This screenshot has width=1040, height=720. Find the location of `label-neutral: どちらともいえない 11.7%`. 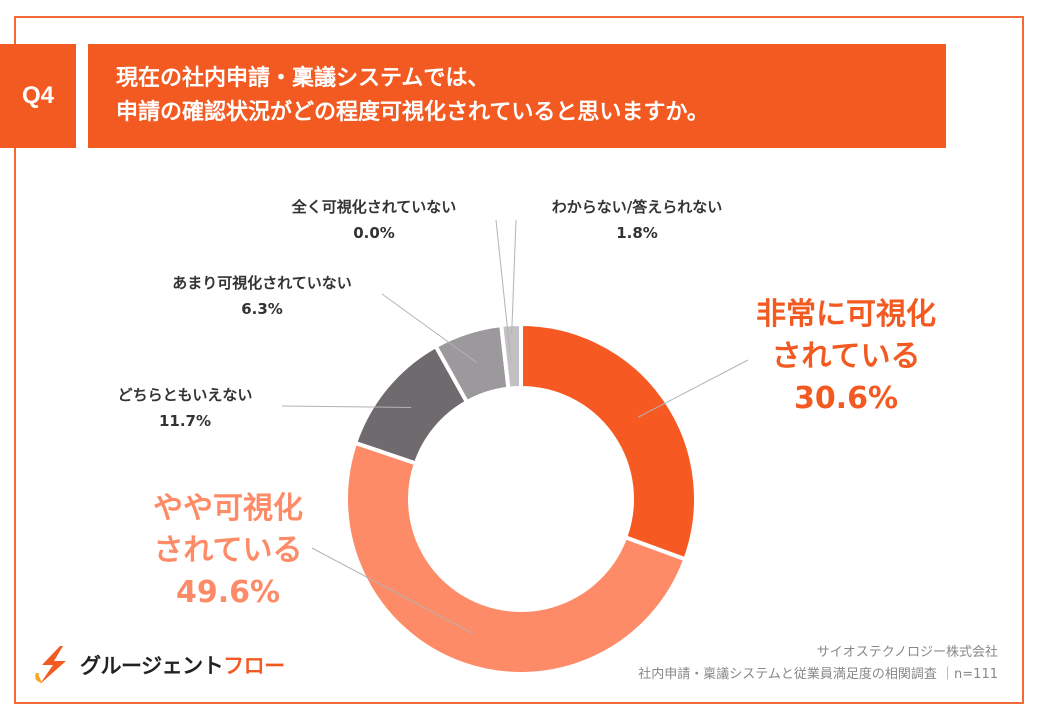

label-neutral: どちらともいえない 11.7% is located at coordinates (185, 408).